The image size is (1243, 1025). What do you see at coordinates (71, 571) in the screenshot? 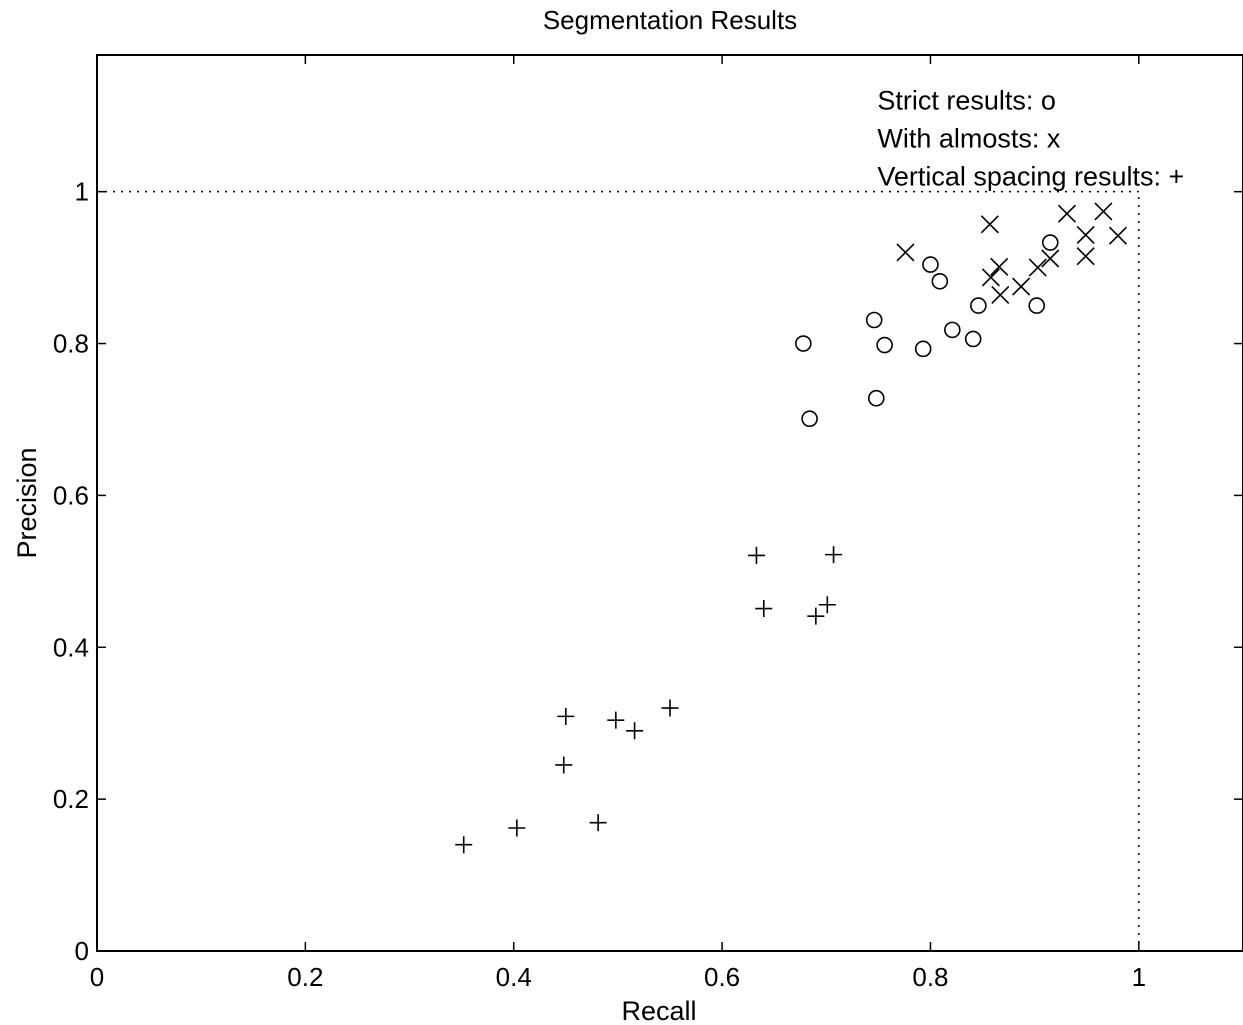
I see `y-tick-labels: 0 0.2 0.4 0.6 0.8 1` at bounding box center [71, 571].